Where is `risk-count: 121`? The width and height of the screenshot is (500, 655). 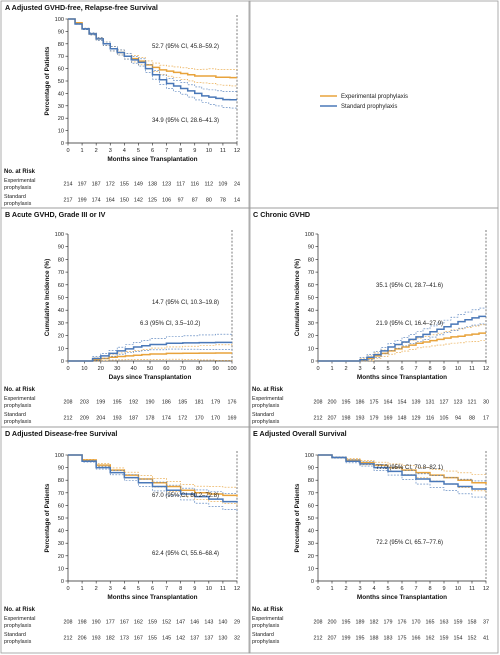
risk-count: 121 is located at coordinates (472, 403).